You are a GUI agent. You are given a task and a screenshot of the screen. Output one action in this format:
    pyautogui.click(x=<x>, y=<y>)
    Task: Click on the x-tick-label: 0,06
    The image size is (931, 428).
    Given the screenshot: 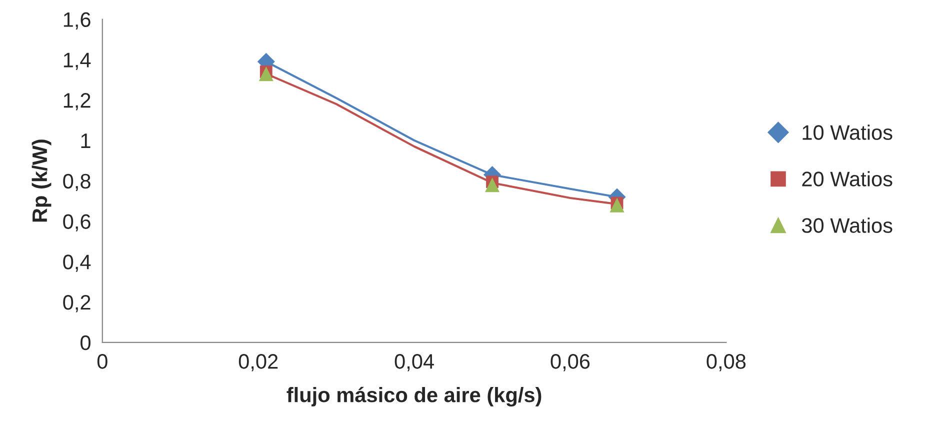 What is the action you would take?
    pyautogui.click(x=570, y=363)
    